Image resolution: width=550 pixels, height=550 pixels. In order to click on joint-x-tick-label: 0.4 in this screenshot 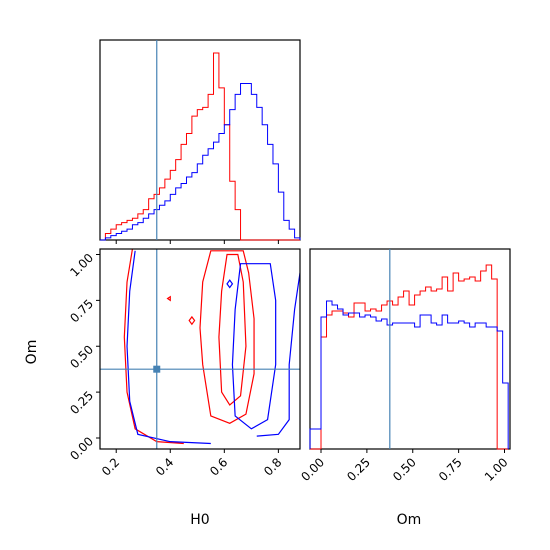, I will do `click(164, 466)`.